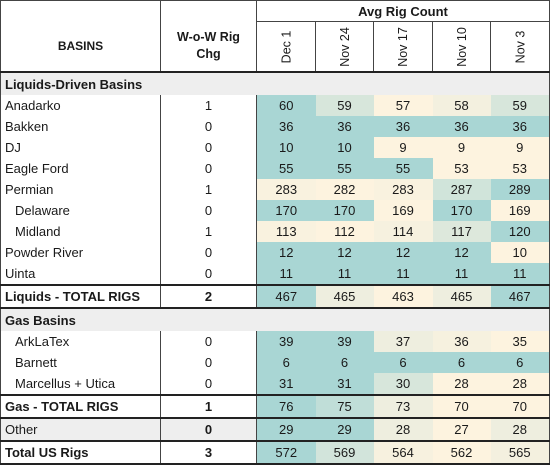 This screenshot has width=550, height=474. Describe the element at coordinates (80, 231) in the screenshot. I see `basin-name: Midland` at that location.